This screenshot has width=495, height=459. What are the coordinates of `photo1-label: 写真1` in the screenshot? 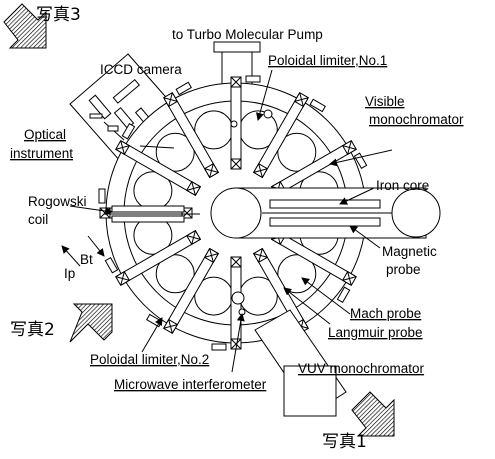 It's located at (344, 442).